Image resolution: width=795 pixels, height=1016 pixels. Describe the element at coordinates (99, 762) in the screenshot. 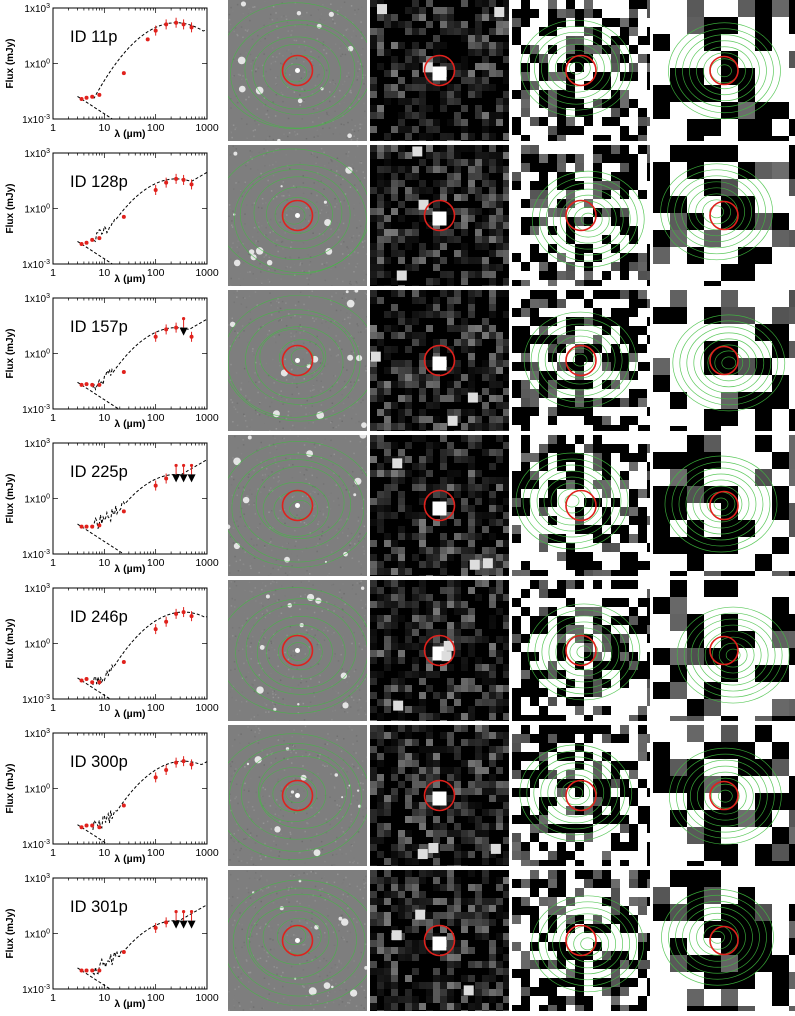

I see `source-id-label: ID 300p` at that location.